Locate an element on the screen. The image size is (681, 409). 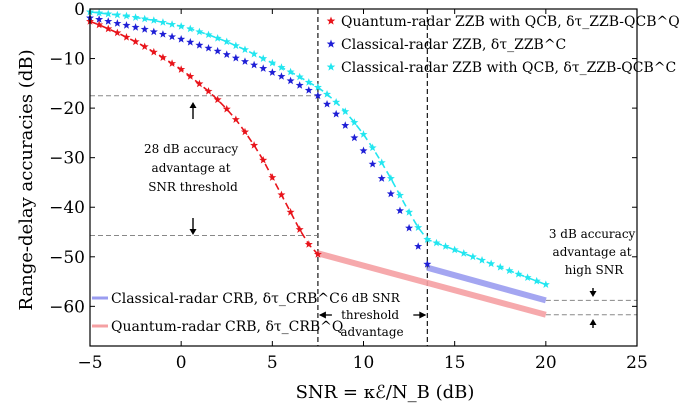
arrow-left-head is located at coordinates (322, 315).